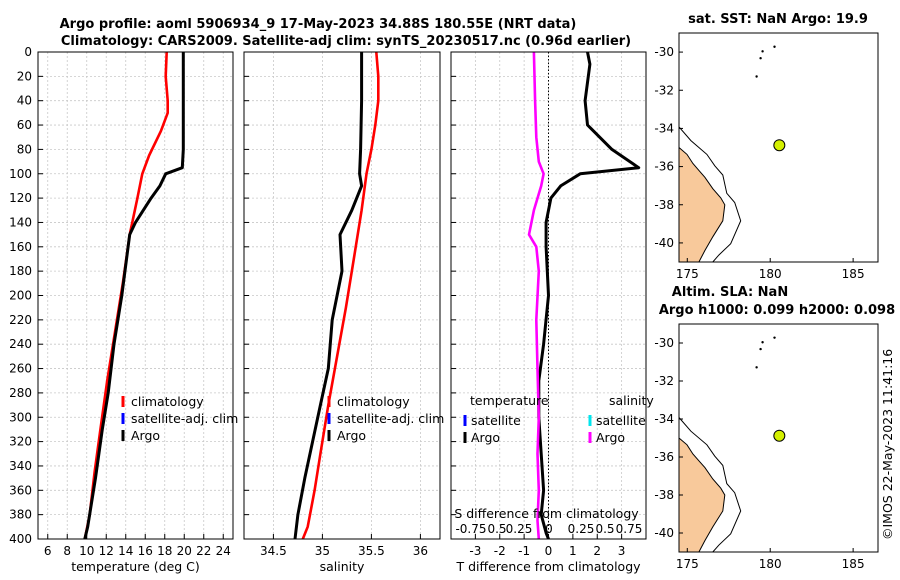 The width and height of the screenshot is (900, 580). I want to click on x-tick-label: 180, so click(770, 564).